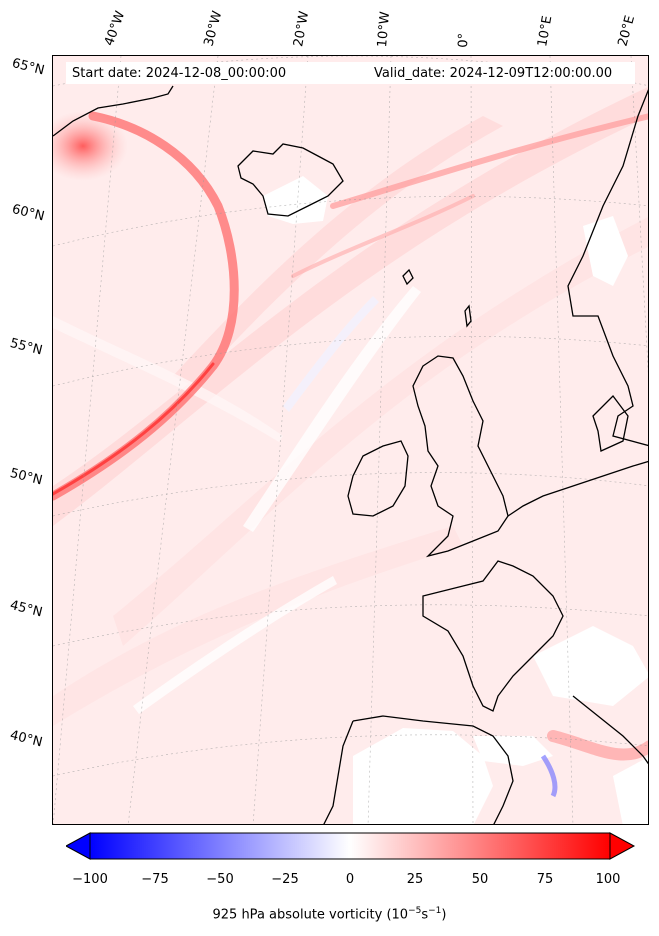  I want to click on lat-label-40n: 40°N, so click(26, 739).